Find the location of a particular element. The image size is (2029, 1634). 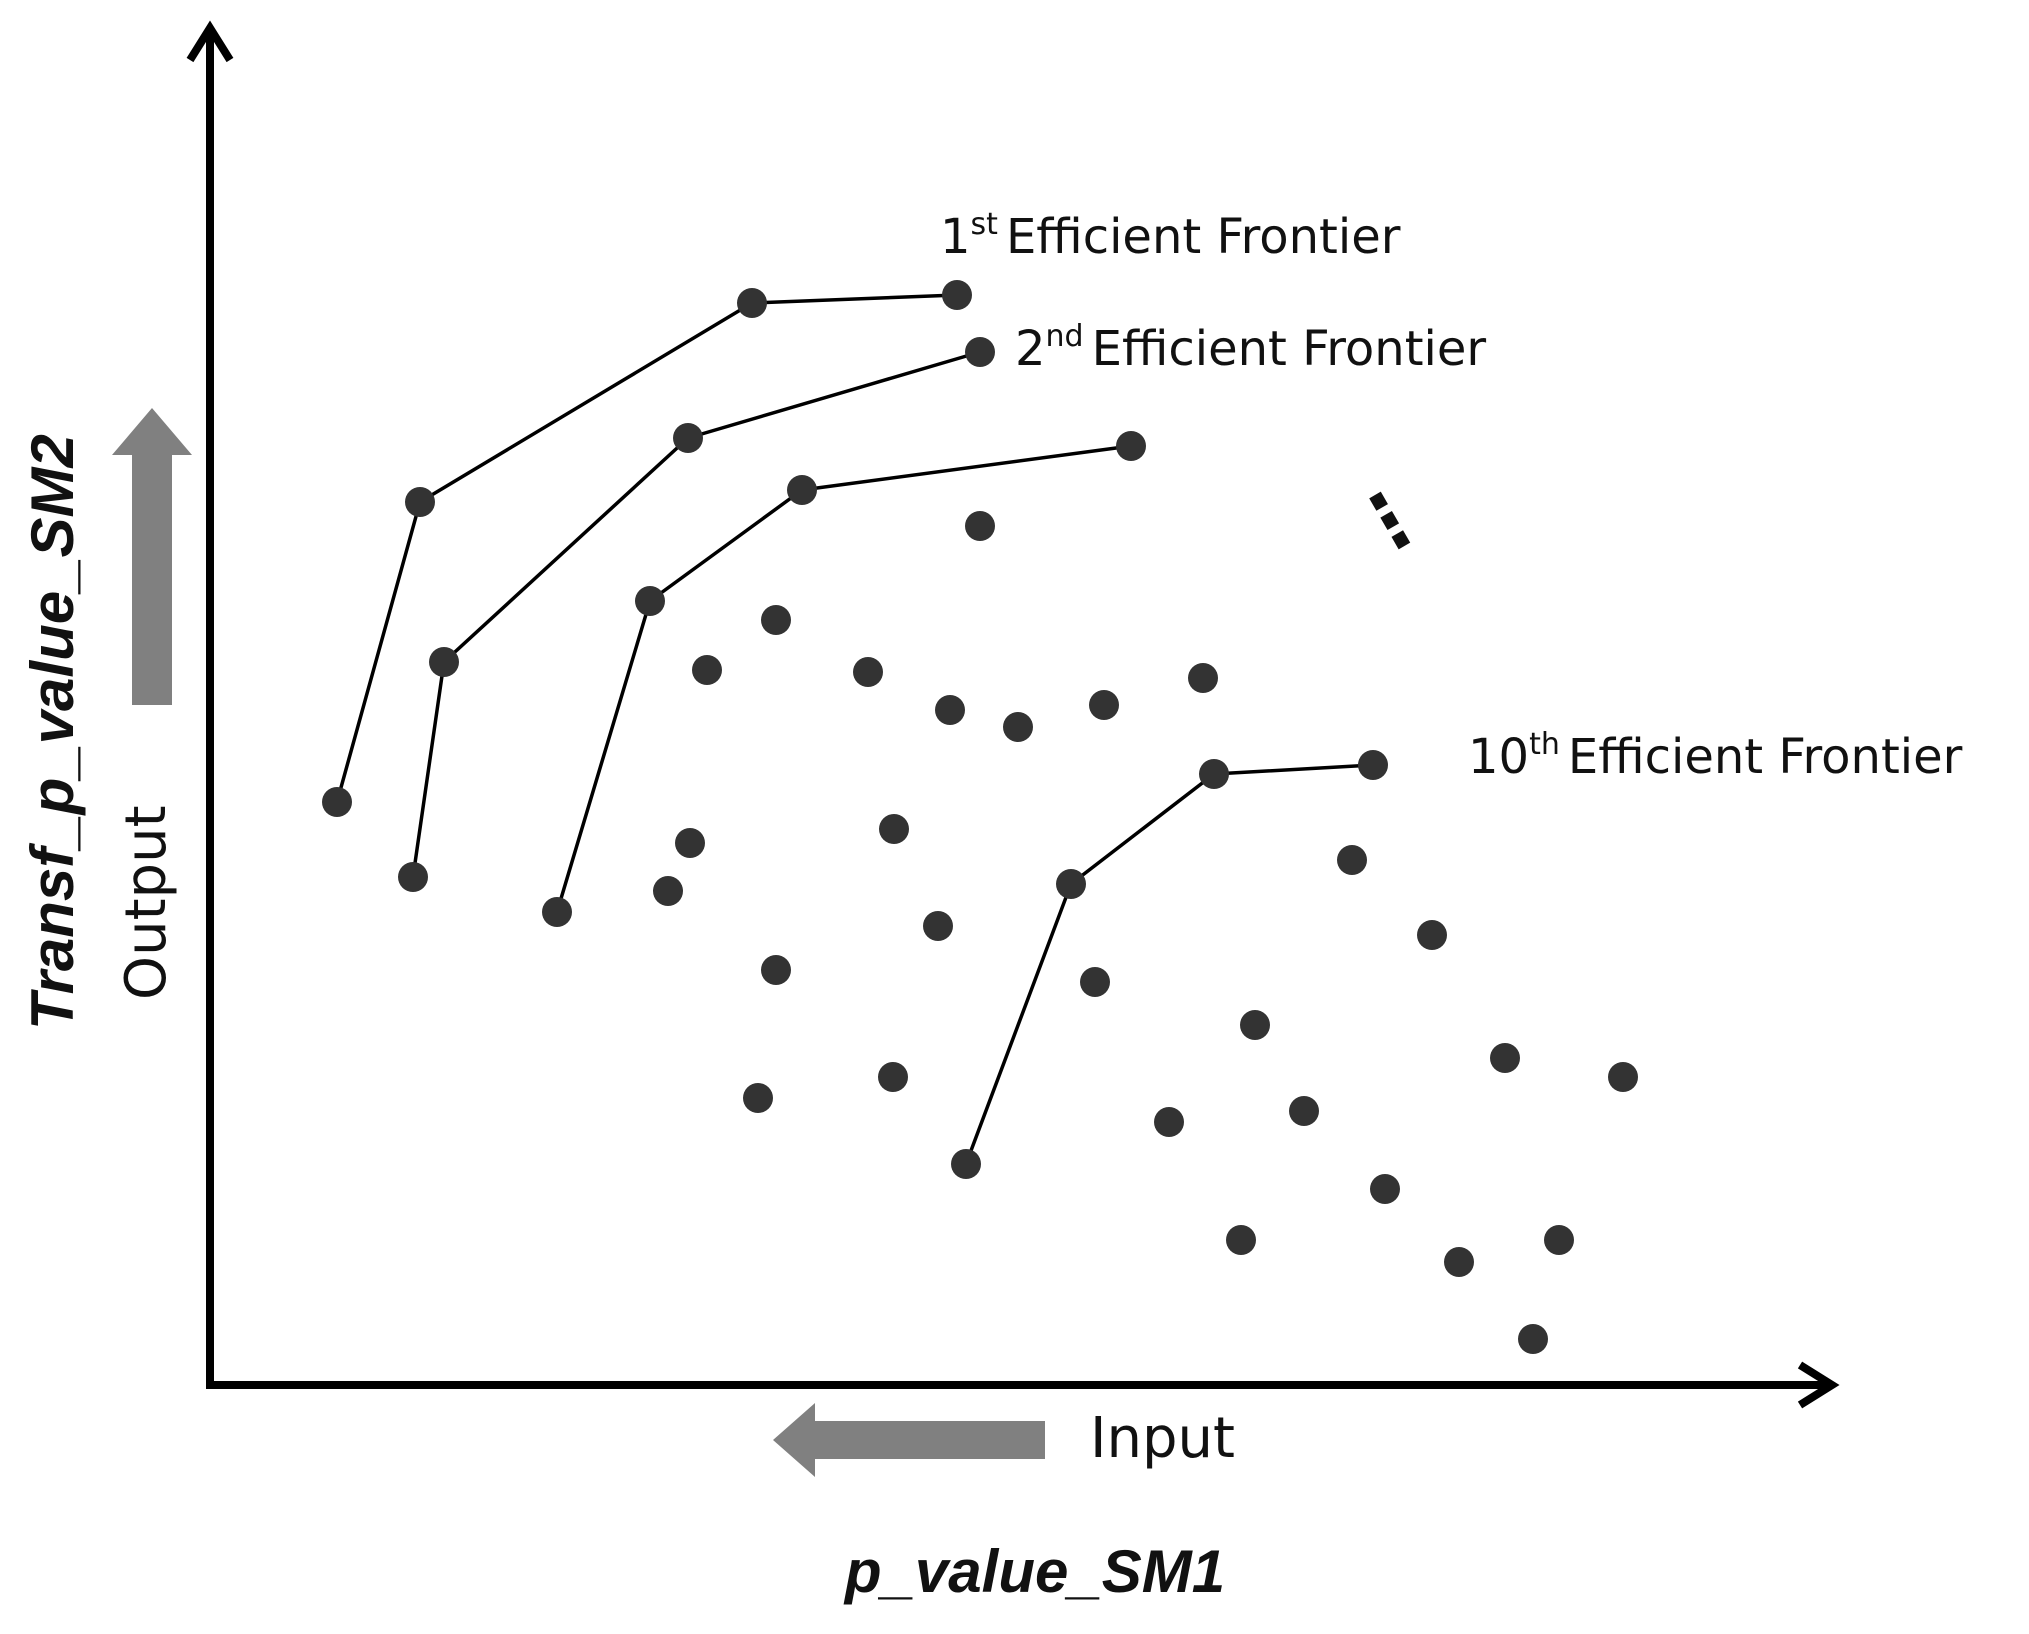

output-label: Output is located at coordinates (146, 902).